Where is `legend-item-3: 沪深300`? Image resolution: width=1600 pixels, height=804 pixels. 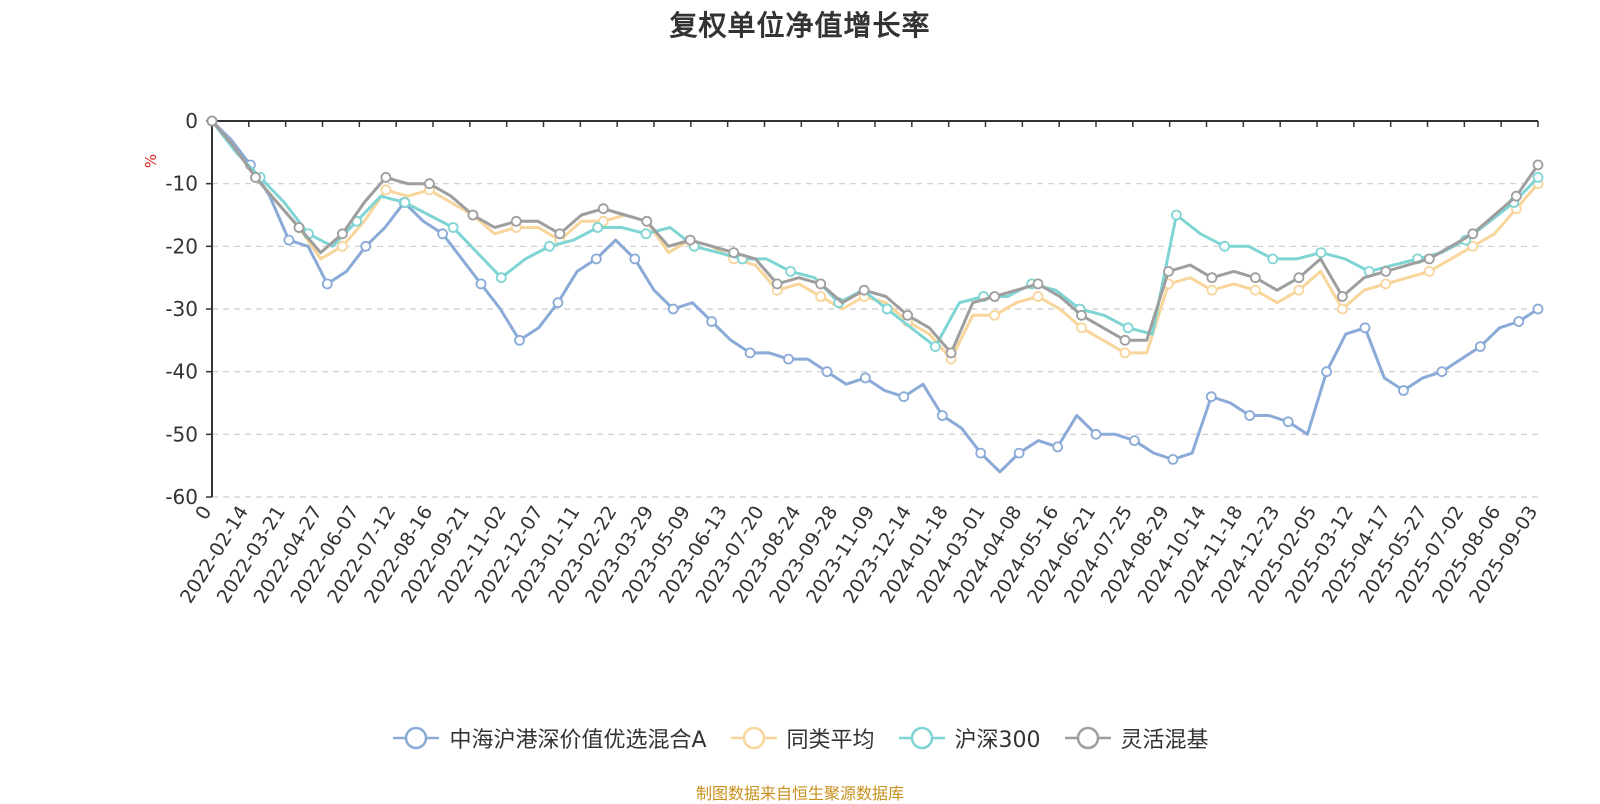 legend-item-3: 沪深300 is located at coordinates (969, 738).